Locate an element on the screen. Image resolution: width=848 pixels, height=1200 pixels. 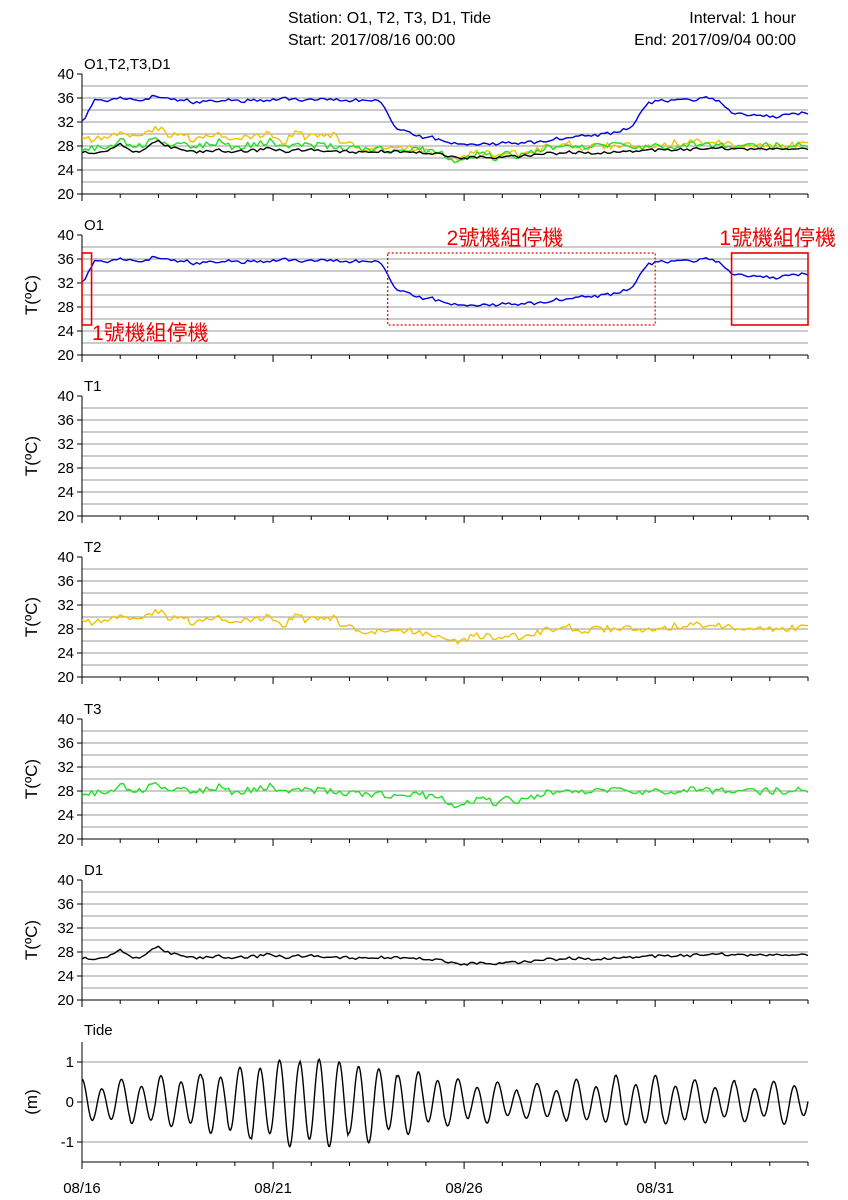
y-tick-label: 1 is located at coordinates (70, 1062).